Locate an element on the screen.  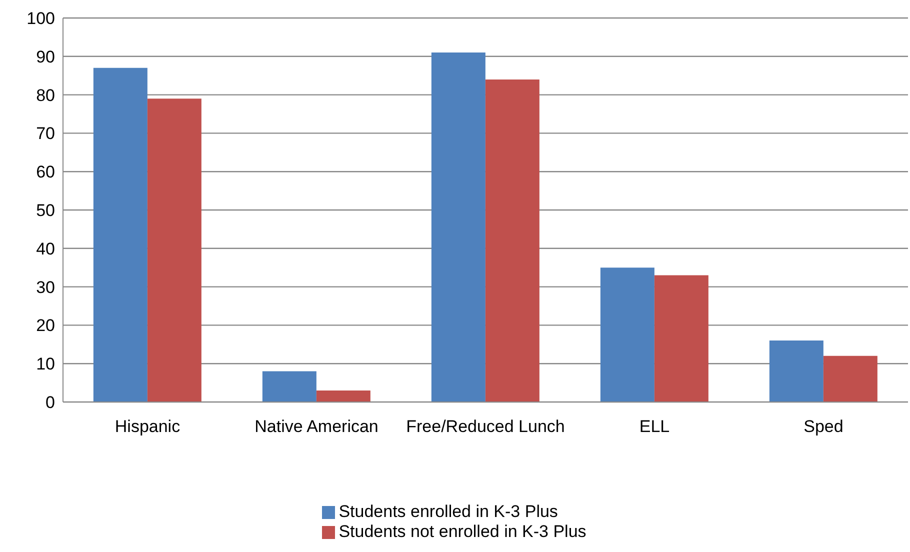
y-tick-label: 40 is located at coordinates (45, 248).